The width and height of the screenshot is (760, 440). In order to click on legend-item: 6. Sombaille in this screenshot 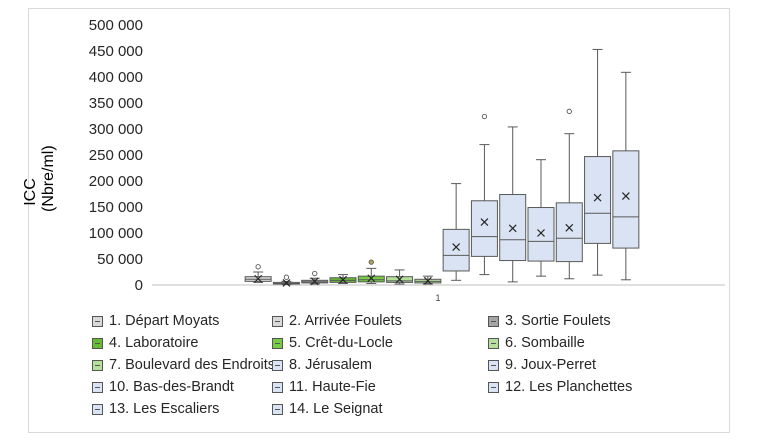, I will do `click(536, 343)`.